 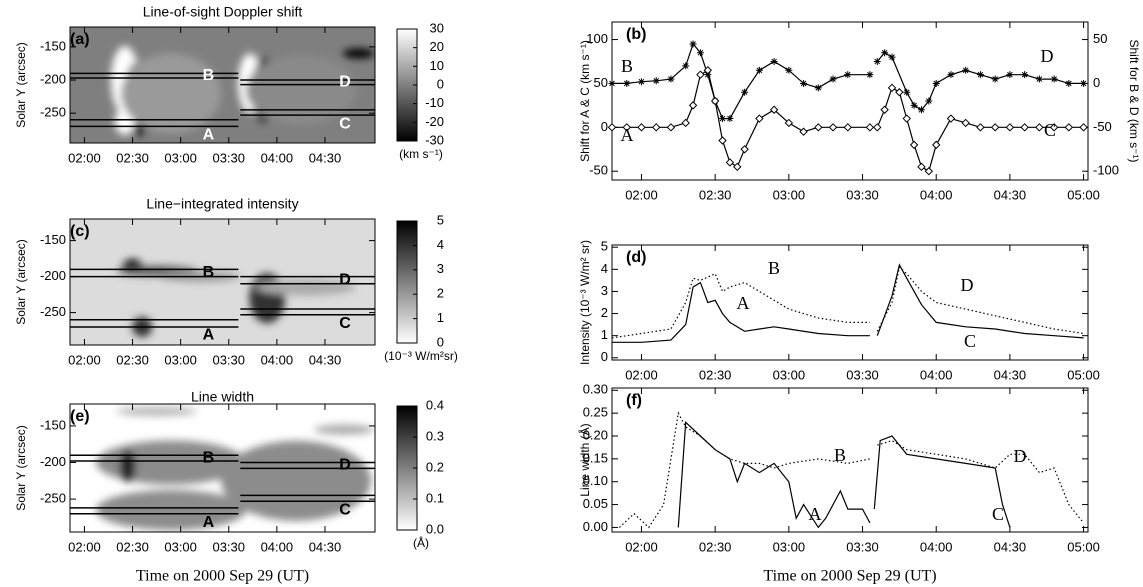 I want to click on y-tick-label: 0, so click(x=604, y=356).